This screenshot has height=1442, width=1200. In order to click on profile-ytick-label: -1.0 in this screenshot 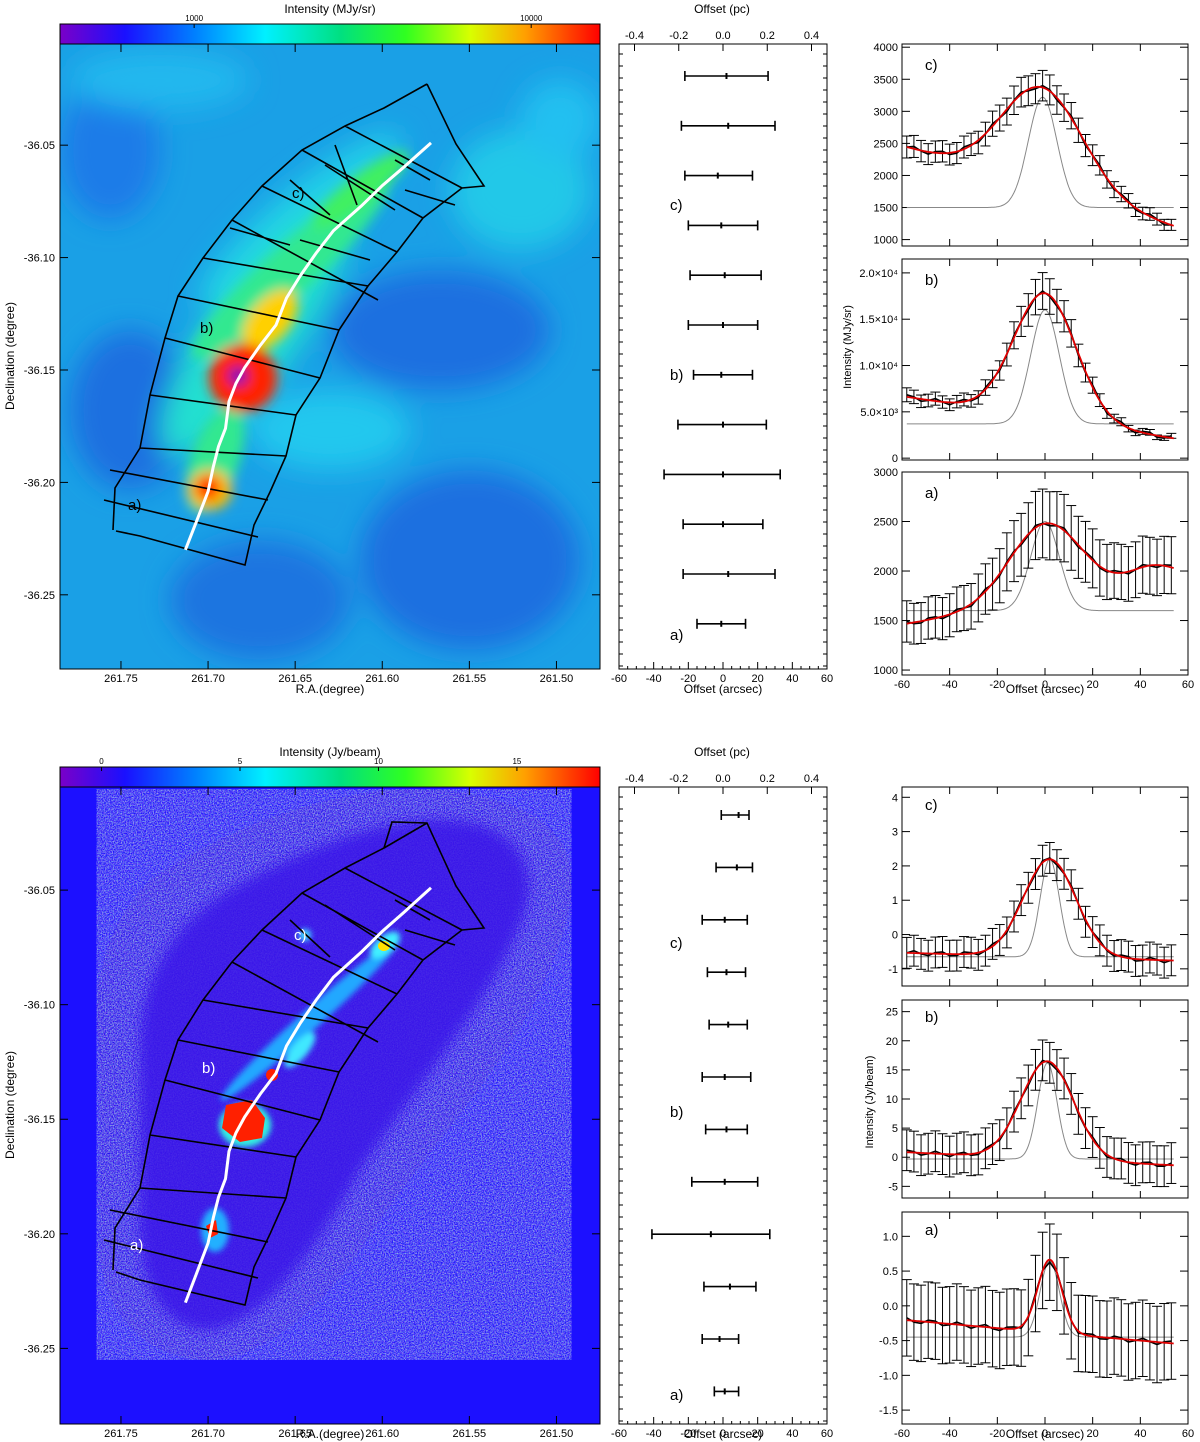, I will do `click(888, 1376)`.